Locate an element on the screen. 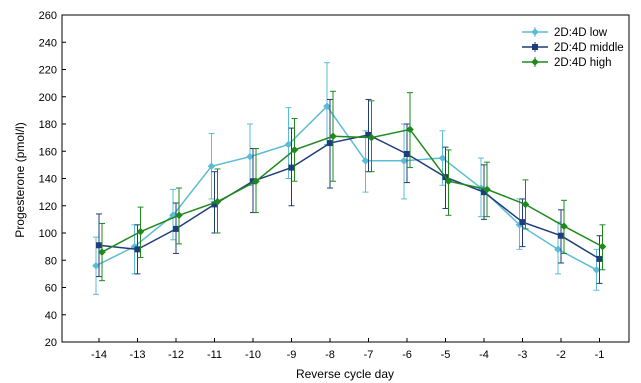  y-axis-title: Progesterone (pmol/l) is located at coordinates (20, 179).